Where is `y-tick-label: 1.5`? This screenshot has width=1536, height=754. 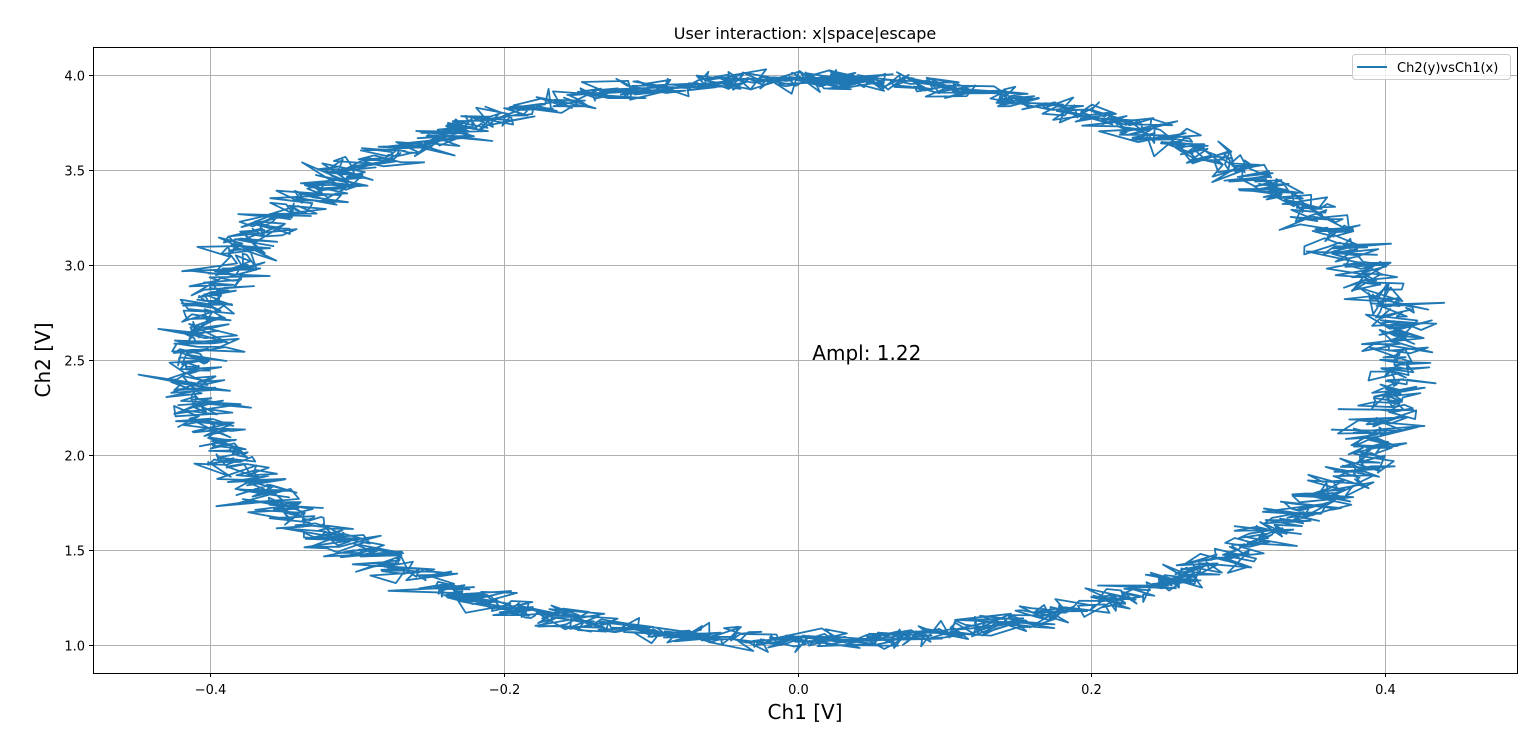 y-tick-label: 1.5 is located at coordinates (74, 552).